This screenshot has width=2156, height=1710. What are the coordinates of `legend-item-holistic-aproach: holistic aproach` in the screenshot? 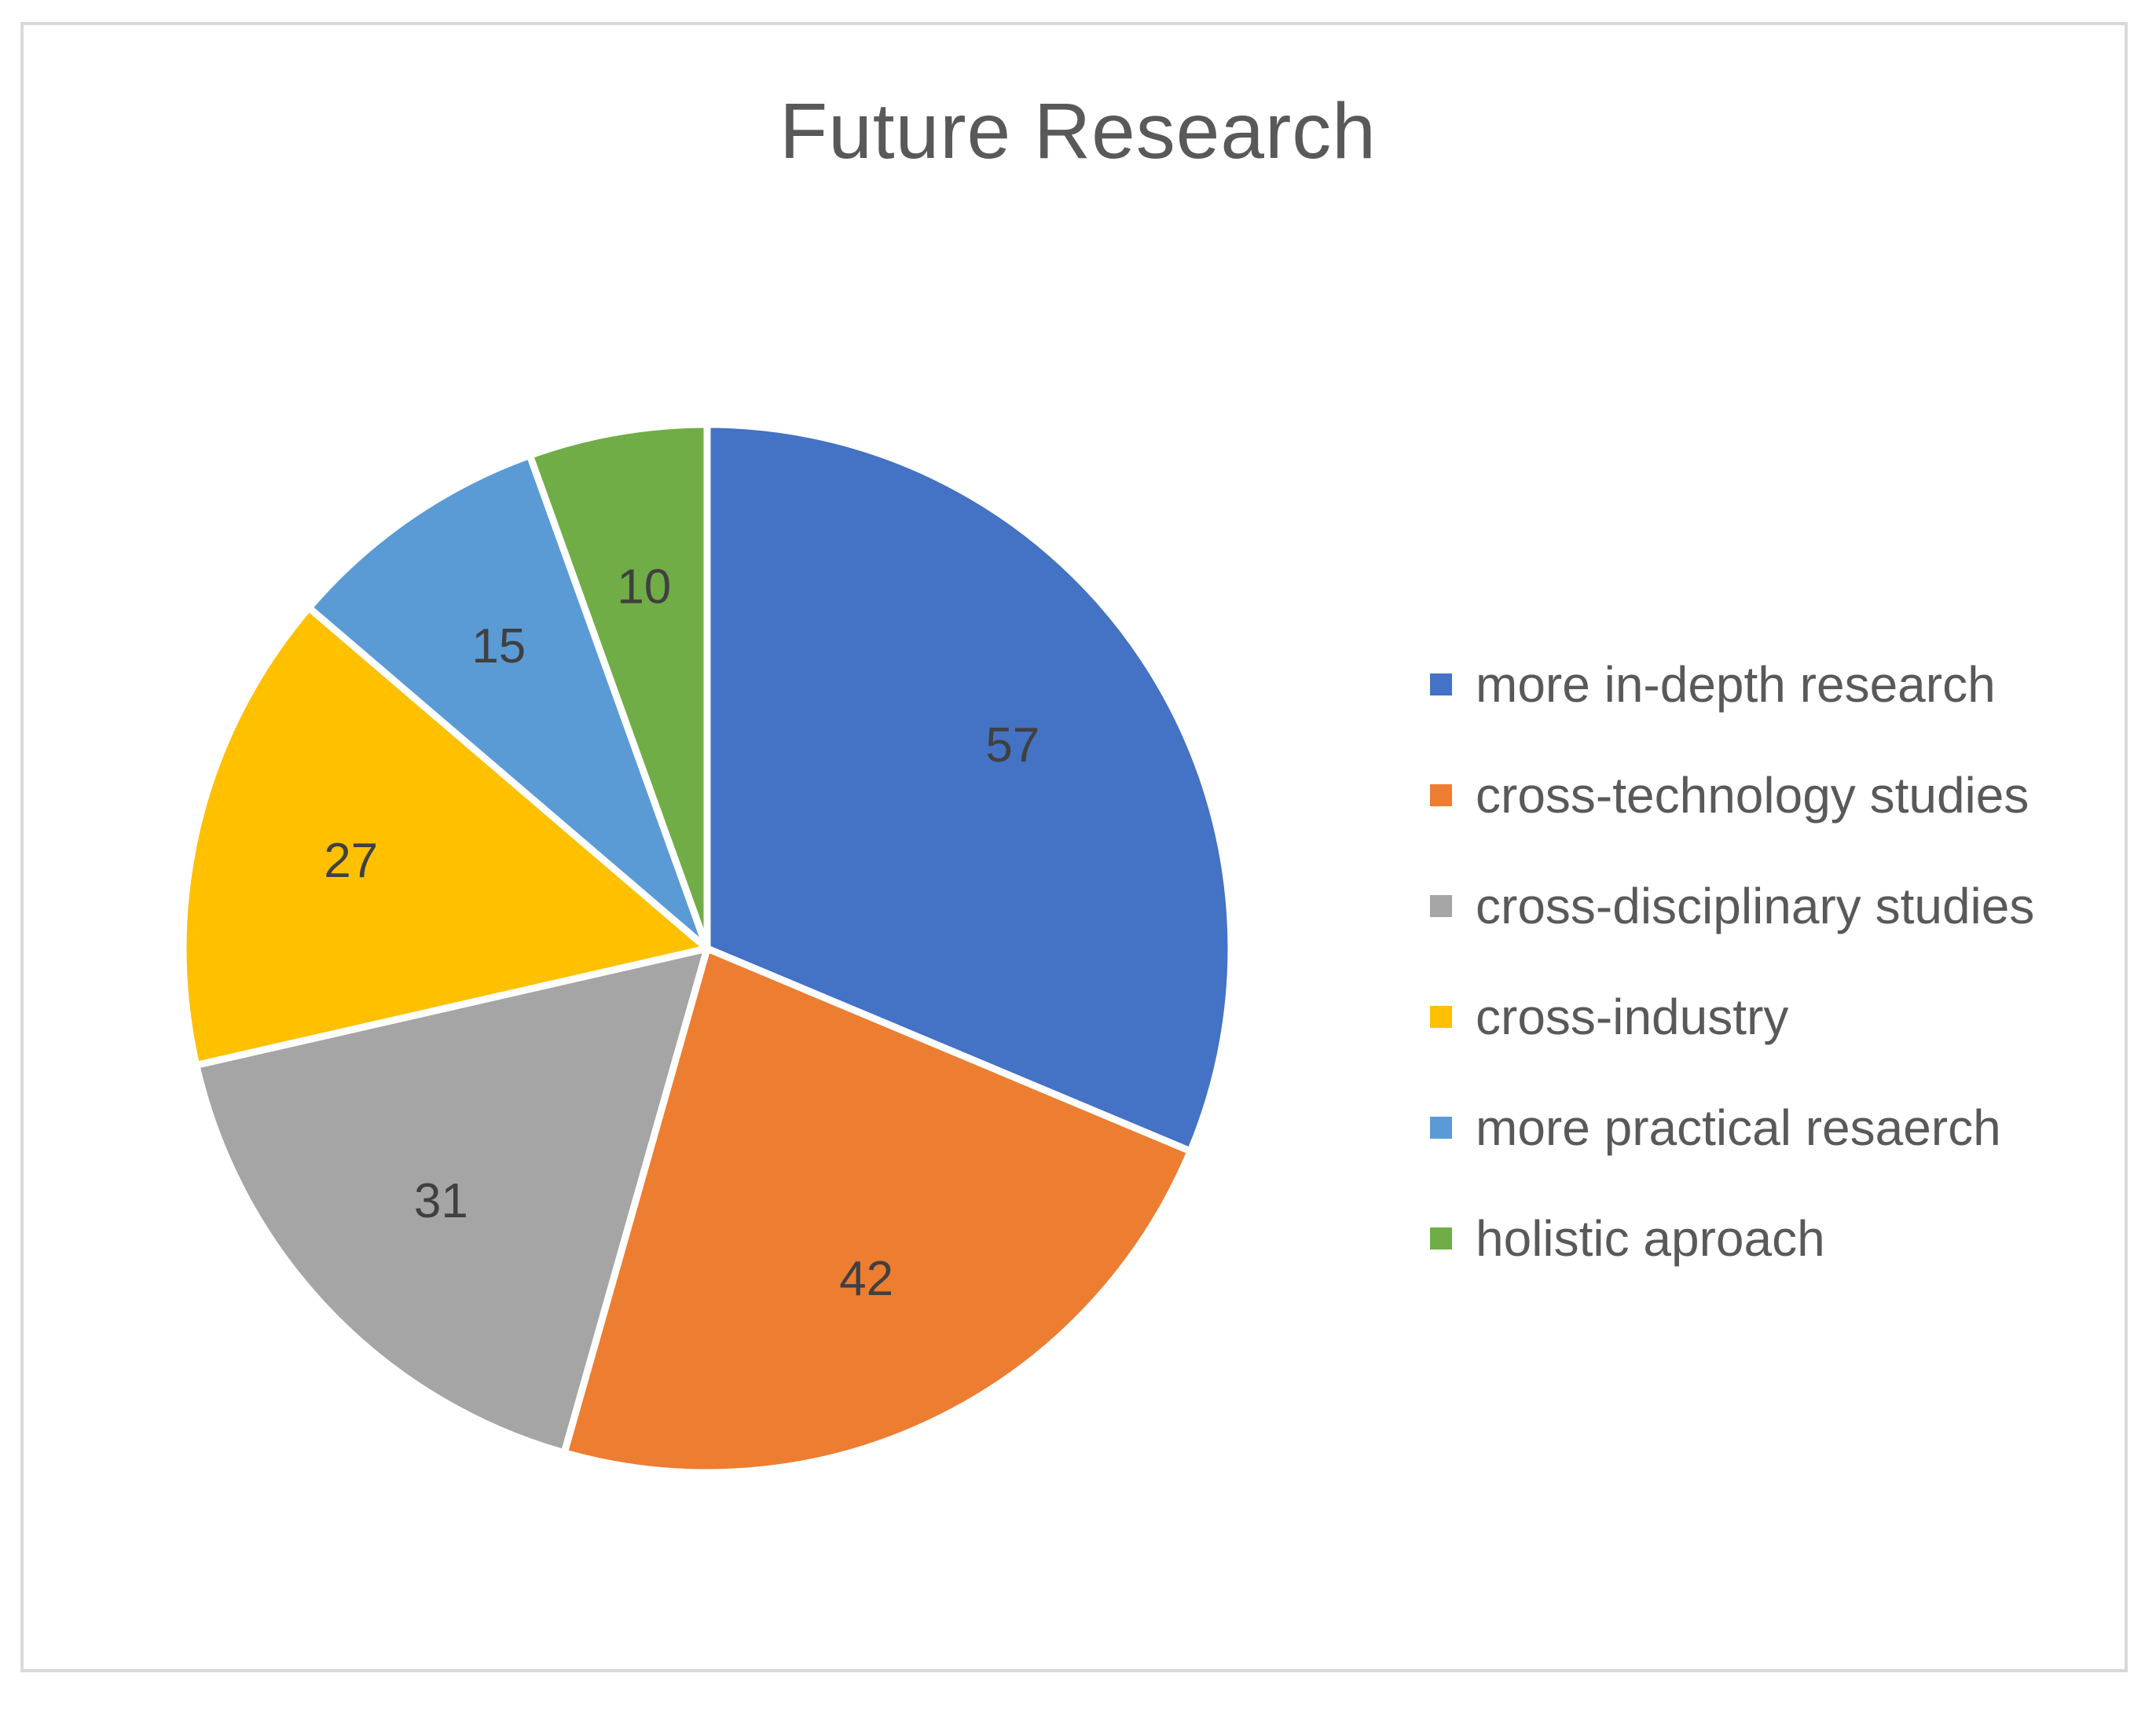 It's located at (1732, 1239).